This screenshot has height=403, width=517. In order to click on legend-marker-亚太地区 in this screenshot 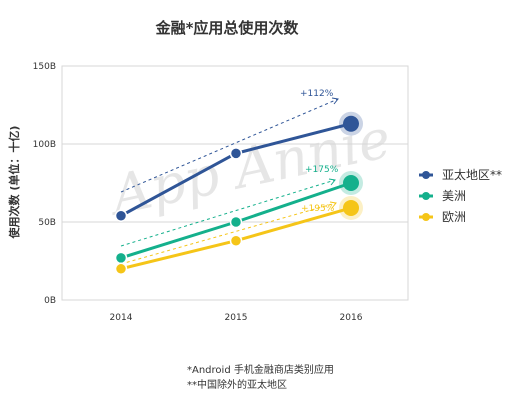, I will do `click(426, 175)`.